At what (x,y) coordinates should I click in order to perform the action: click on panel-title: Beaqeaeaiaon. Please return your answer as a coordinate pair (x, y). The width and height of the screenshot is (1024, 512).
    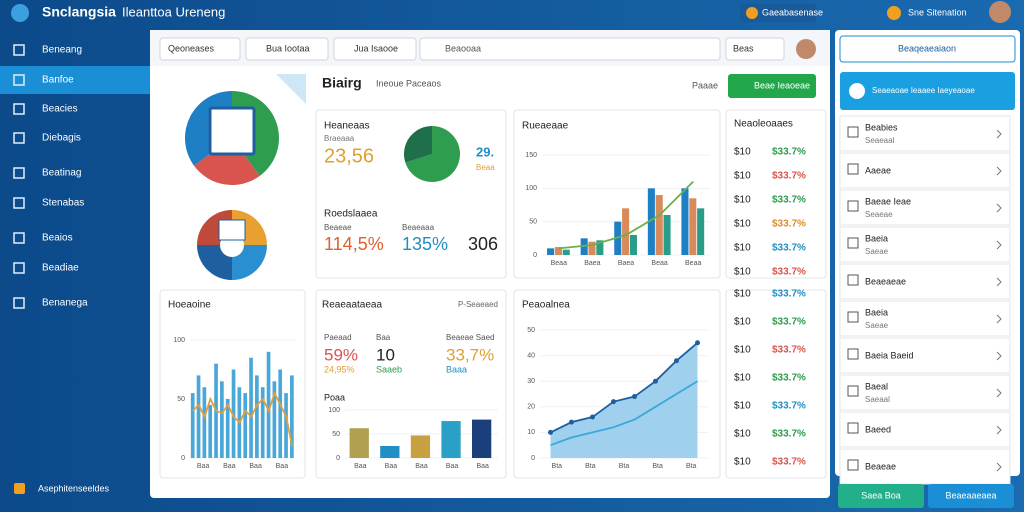
    Looking at the image, I should click on (927, 48).